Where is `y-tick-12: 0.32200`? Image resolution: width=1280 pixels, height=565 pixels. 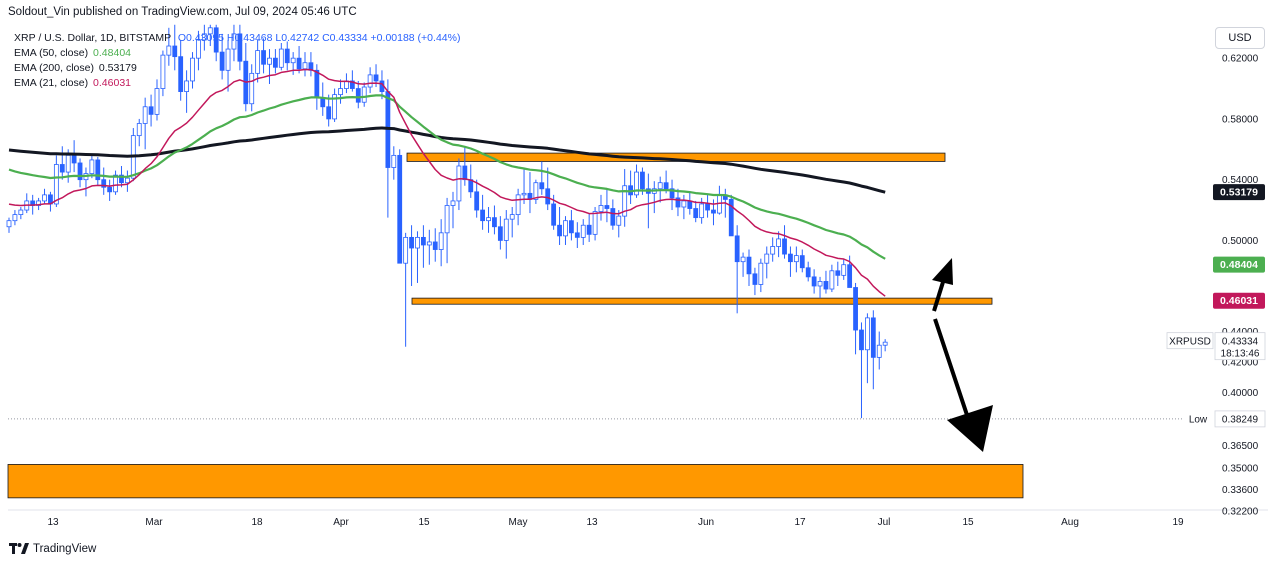 y-tick-12: 0.32200 is located at coordinates (1240, 511).